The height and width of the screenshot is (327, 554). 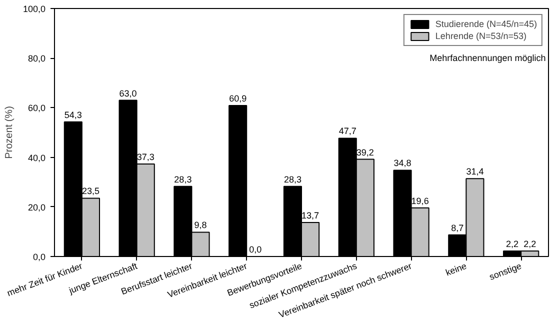 What do you see at coordinates (73, 115) in the screenshot?
I see `data-label: 54,3` at bounding box center [73, 115].